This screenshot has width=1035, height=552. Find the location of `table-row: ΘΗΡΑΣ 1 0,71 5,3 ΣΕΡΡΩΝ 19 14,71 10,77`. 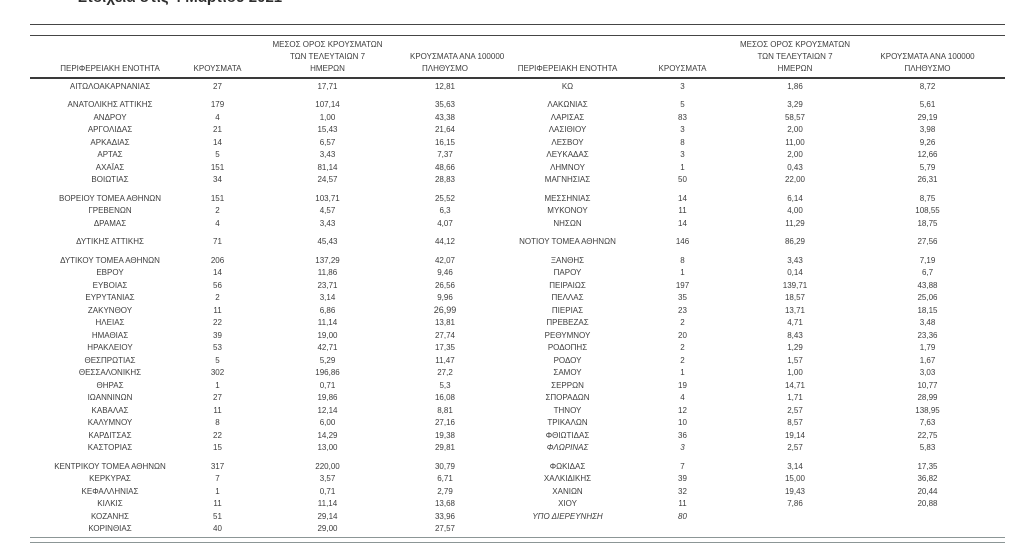

table-row: ΘΗΡΑΣ 1 0,71 5,3 ΣΕΡΡΩΝ 19 14,71 10,77 is located at coordinates (517, 385).